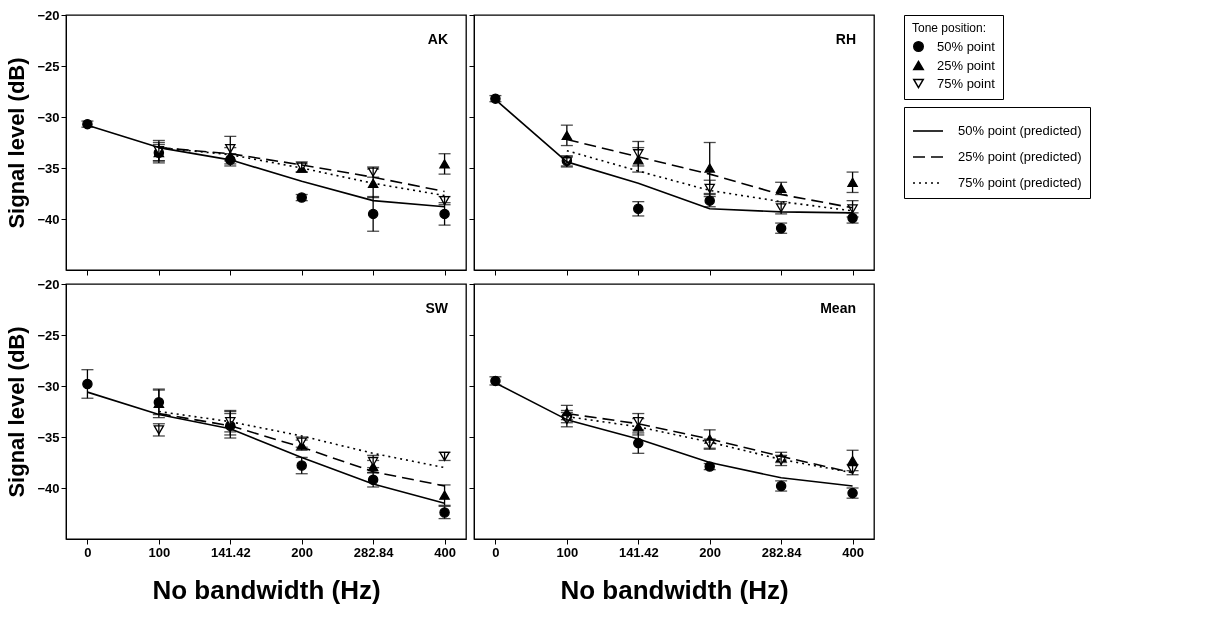  I want to click on annotation: SW, so click(437, 308).